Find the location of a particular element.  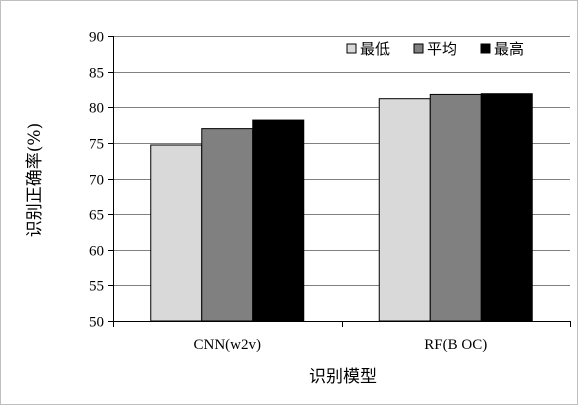

legend-label-3: 最高 is located at coordinates (509, 49).